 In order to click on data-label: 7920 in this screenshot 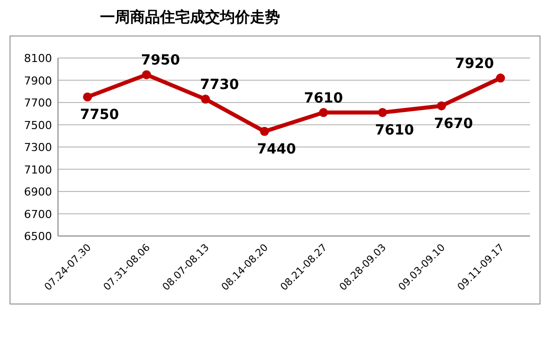, I will do `click(474, 64)`.